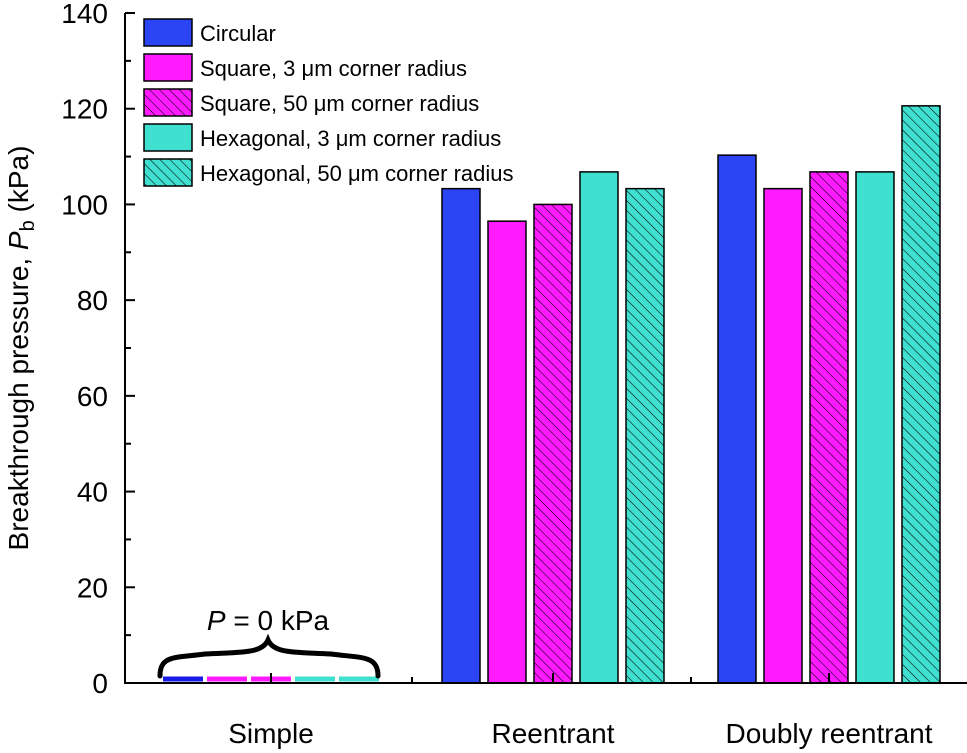 The width and height of the screenshot is (967, 753). What do you see at coordinates (357, 173) in the screenshot?
I see `legend-label: Hexagonal, 50 μm corner radius` at bounding box center [357, 173].